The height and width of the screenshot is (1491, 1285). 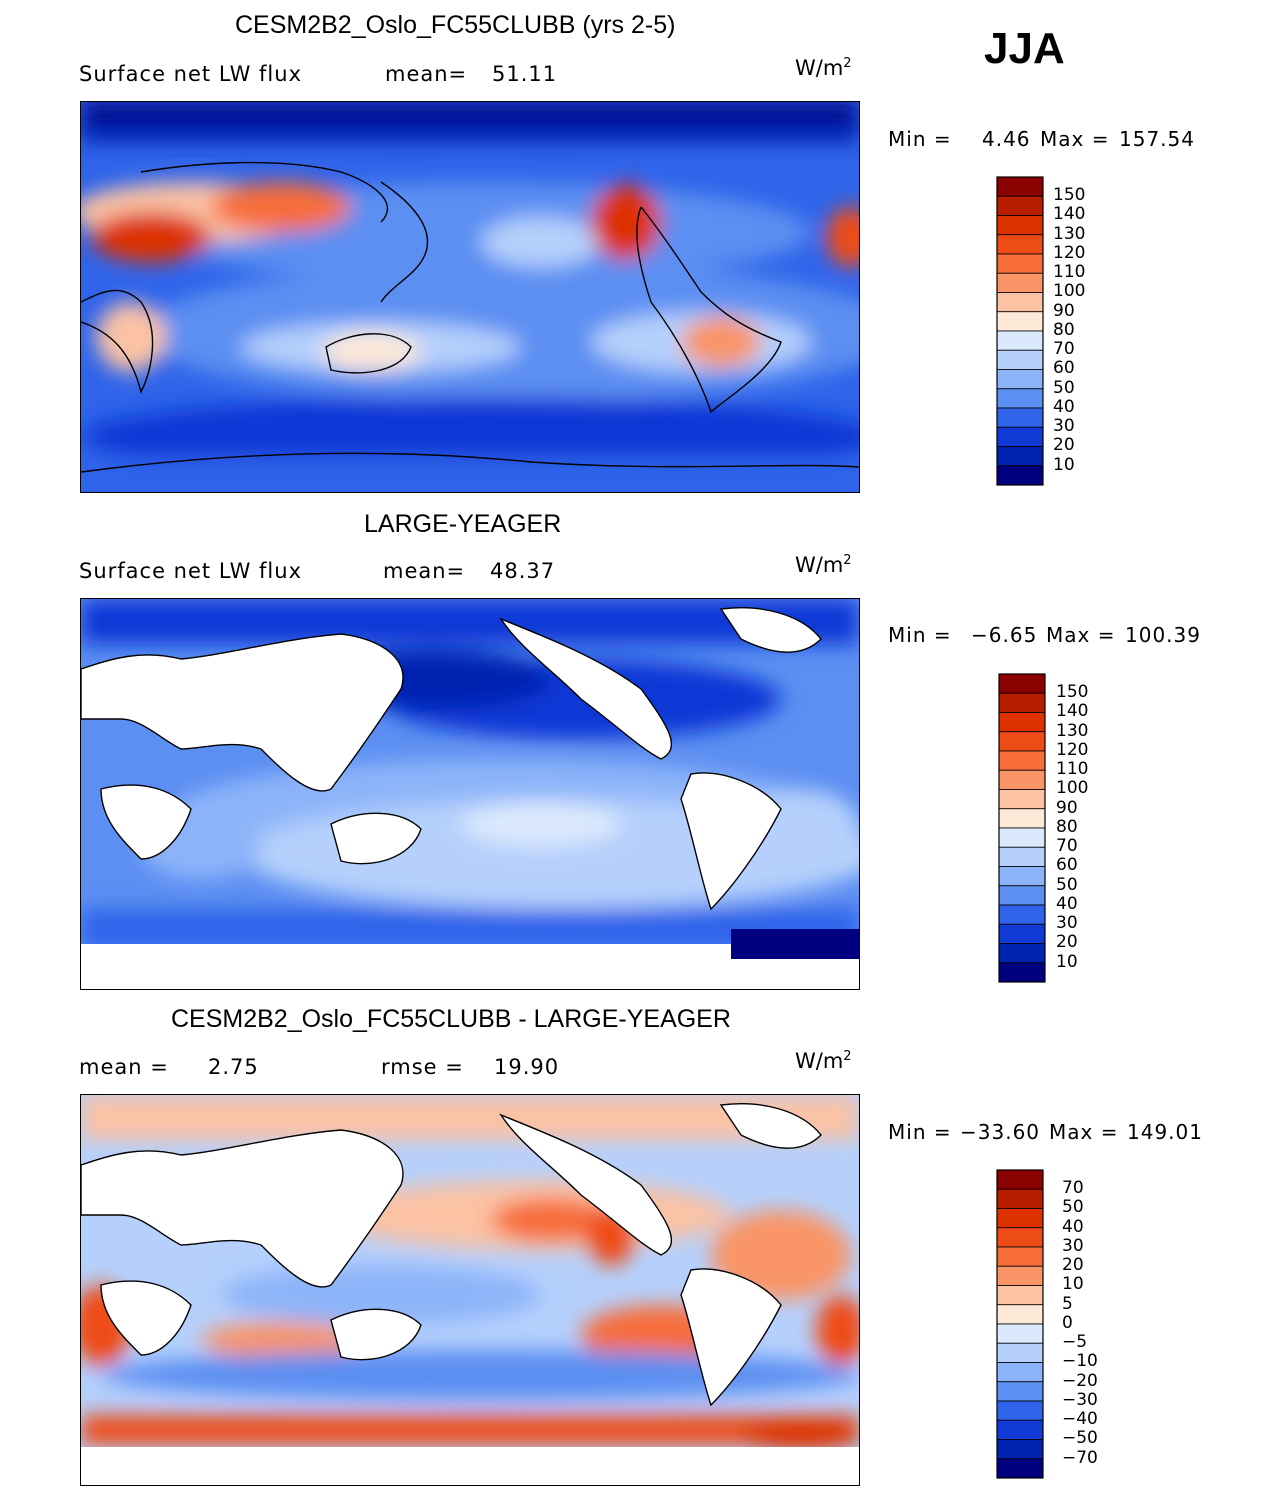 I want to click on panel3-colorbar, so click(x=1020, y=1324).